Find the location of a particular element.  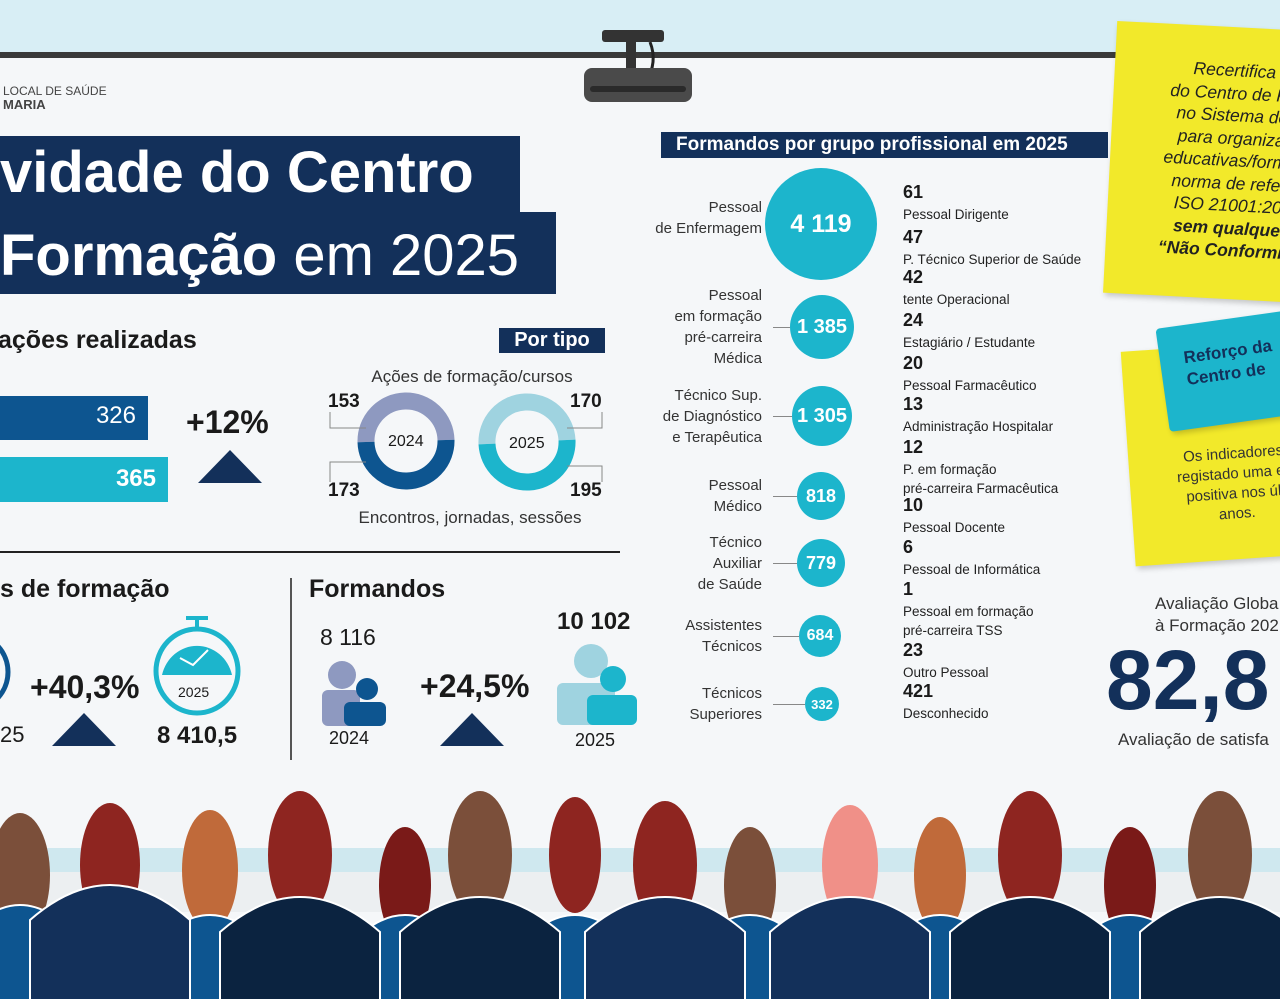

acoes-bar-2025: 365 is located at coordinates (84, 479).